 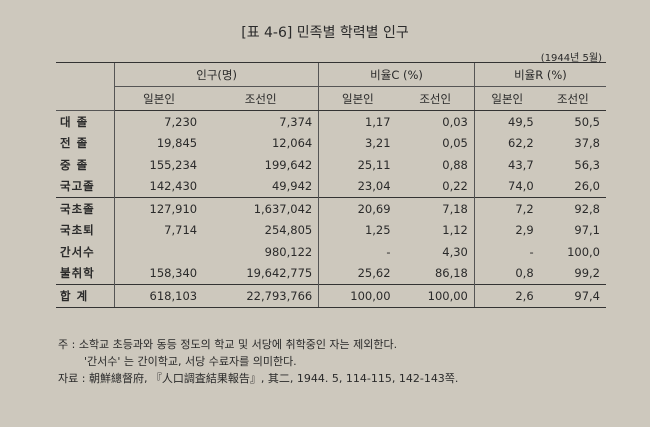 I want to click on row-label: 중 졸, so click(x=74, y=164).